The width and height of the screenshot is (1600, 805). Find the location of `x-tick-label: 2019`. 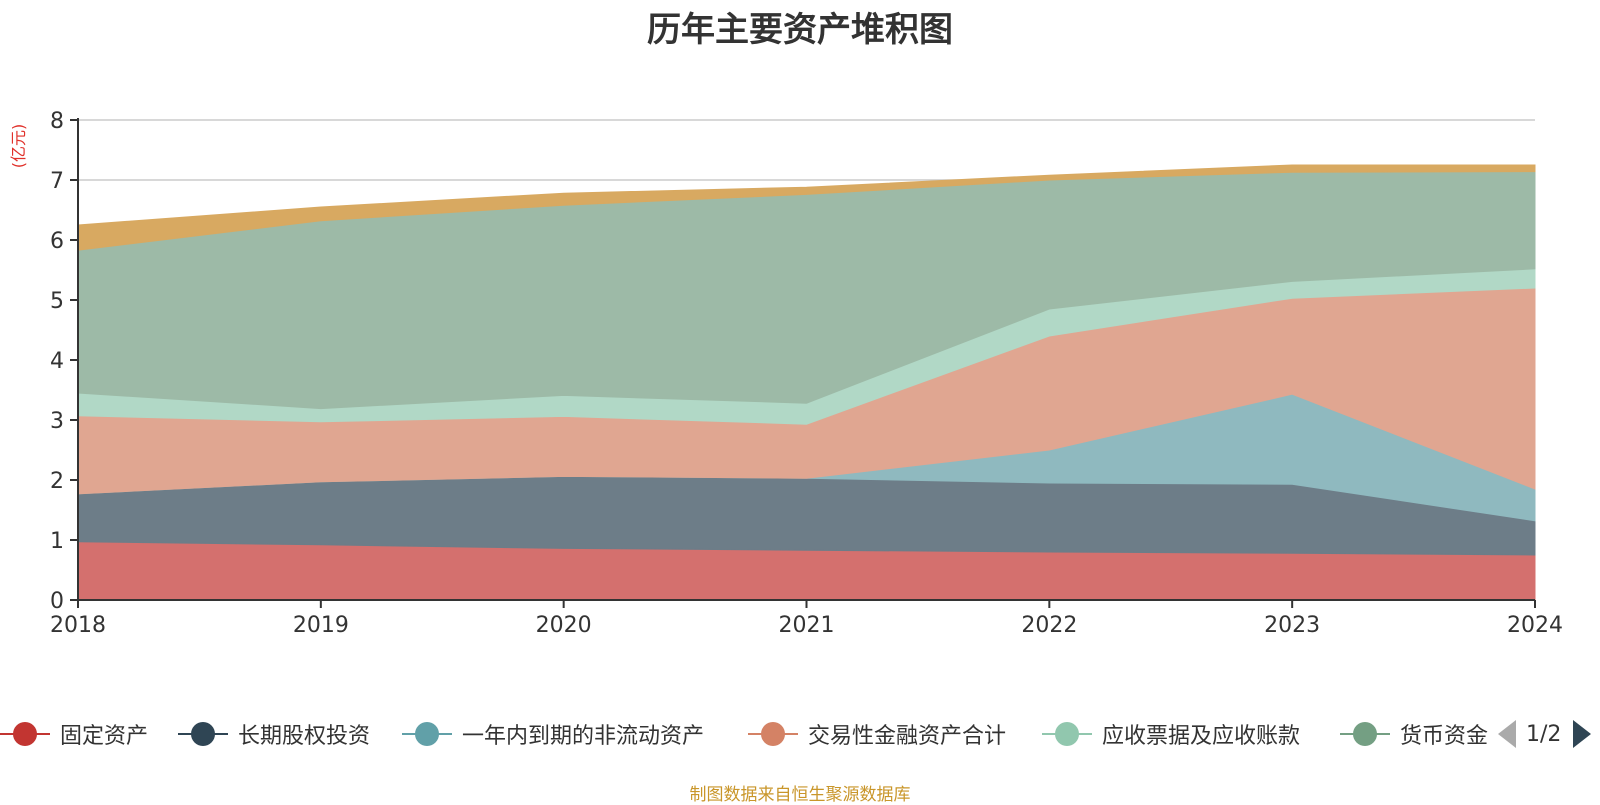

x-tick-label: 2019 is located at coordinates (321, 625).